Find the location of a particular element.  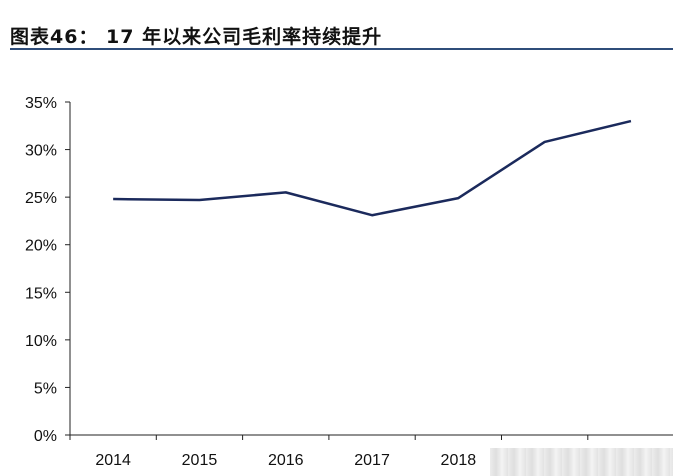

y-tick-label: 5% is located at coordinates (45, 388).